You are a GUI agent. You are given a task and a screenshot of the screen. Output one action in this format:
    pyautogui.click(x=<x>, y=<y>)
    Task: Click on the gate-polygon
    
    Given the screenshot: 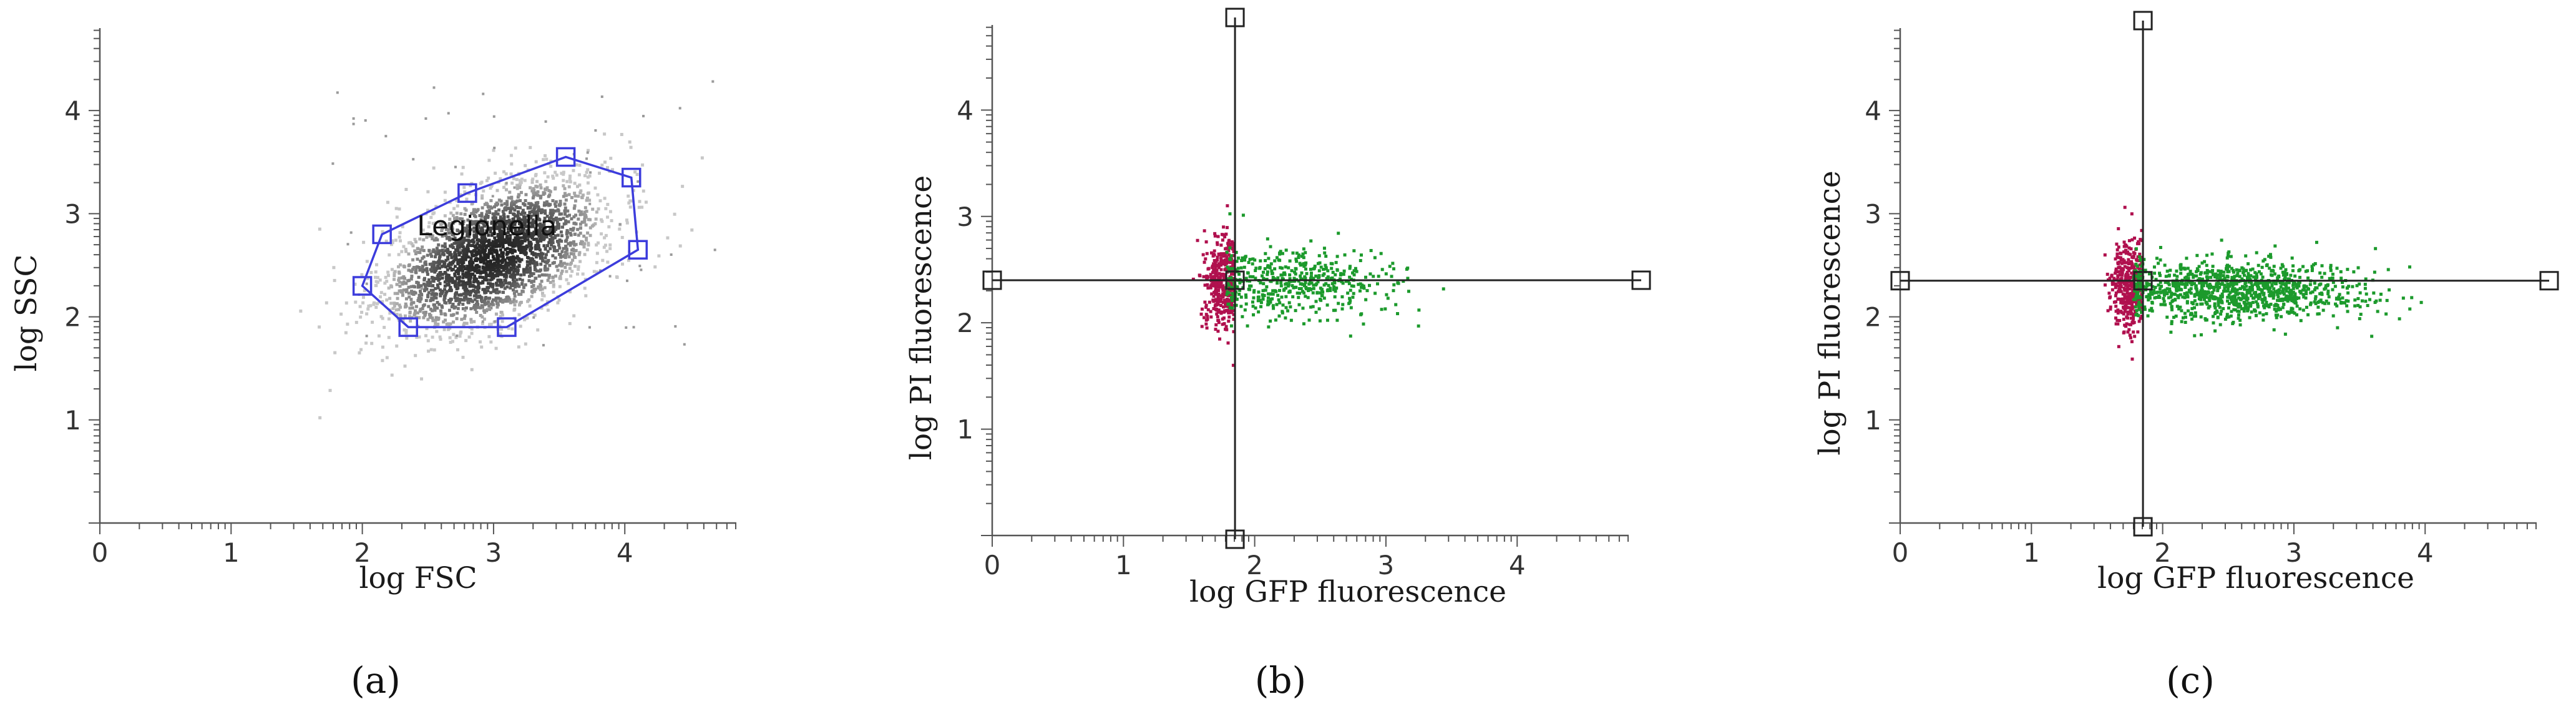 What is the action you would take?
    pyautogui.click(x=500, y=241)
    